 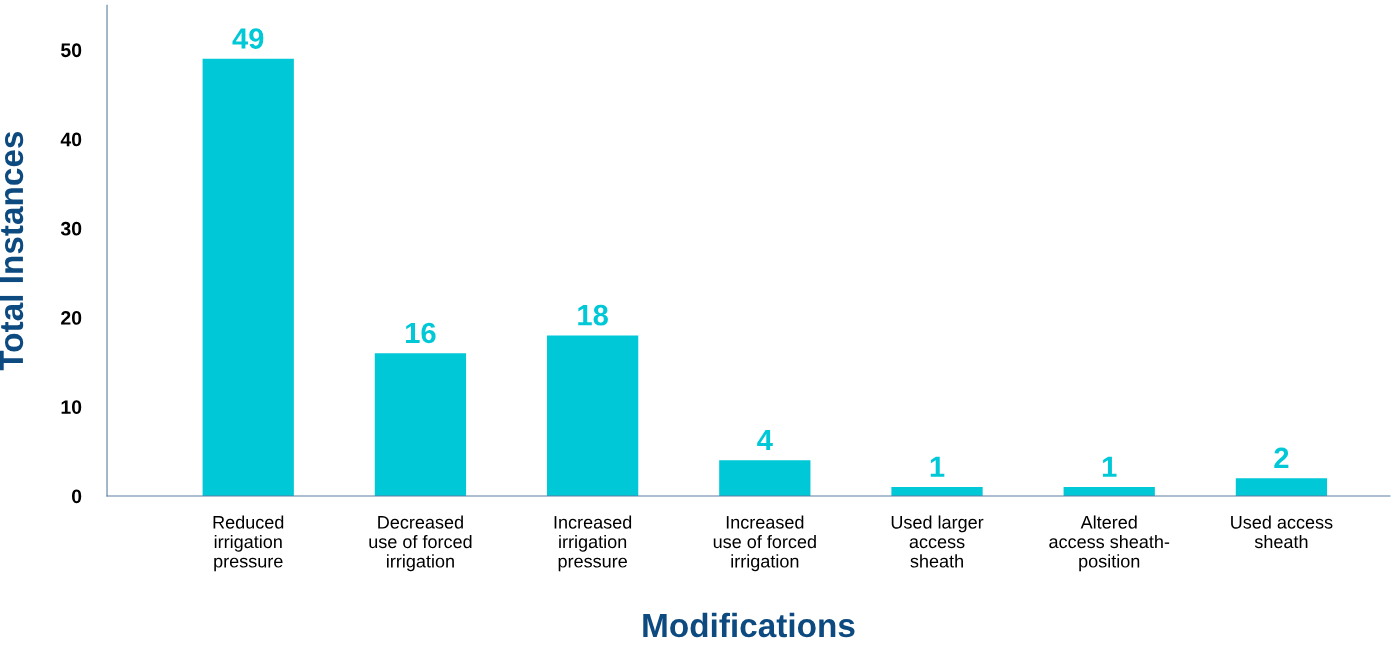 What do you see at coordinates (71, 407) in the screenshot?
I see `y-tick-label: 10` at bounding box center [71, 407].